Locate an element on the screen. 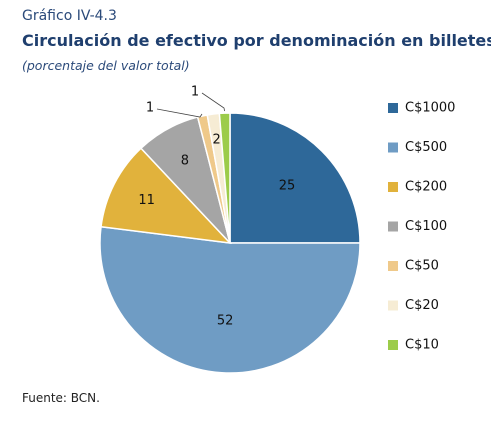 This screenshot has width=491, height=427. leader-line-c10 is located at coordinates (213, 102).